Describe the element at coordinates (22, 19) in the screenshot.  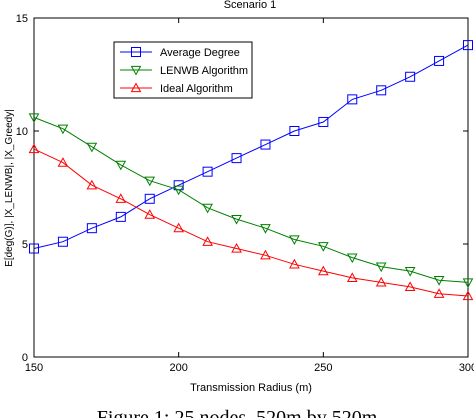
I see `y-tick-label: 15` at that location.